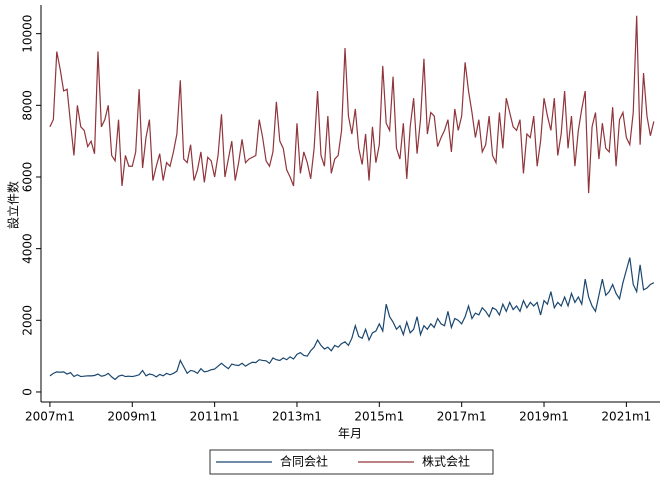 Image resolution: width=667 pixels, height=481 pixels. I want to click on y-axis-label: 設立件数, so click(13, 205).